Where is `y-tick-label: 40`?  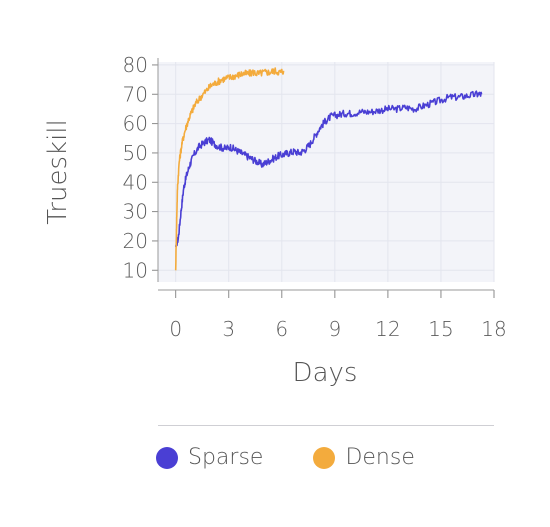
y-tick-label: 40 is located at coordinates (135, 182).